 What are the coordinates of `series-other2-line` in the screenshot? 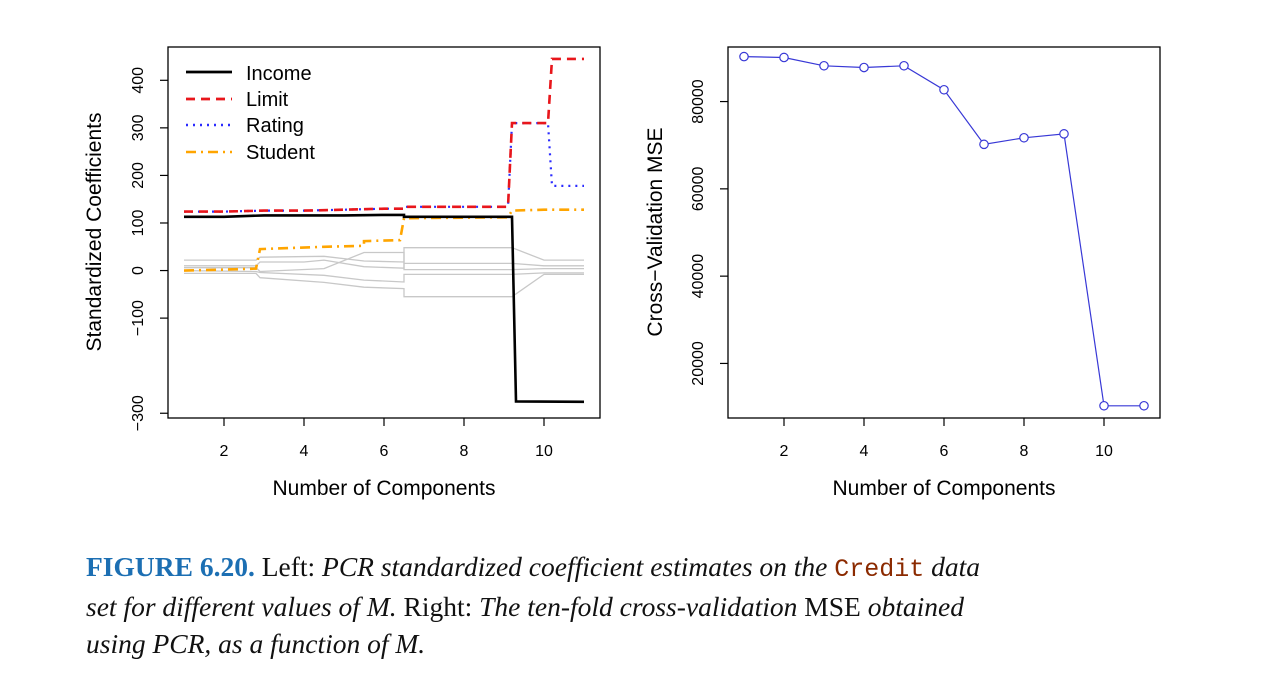 It's located at (384, 264).